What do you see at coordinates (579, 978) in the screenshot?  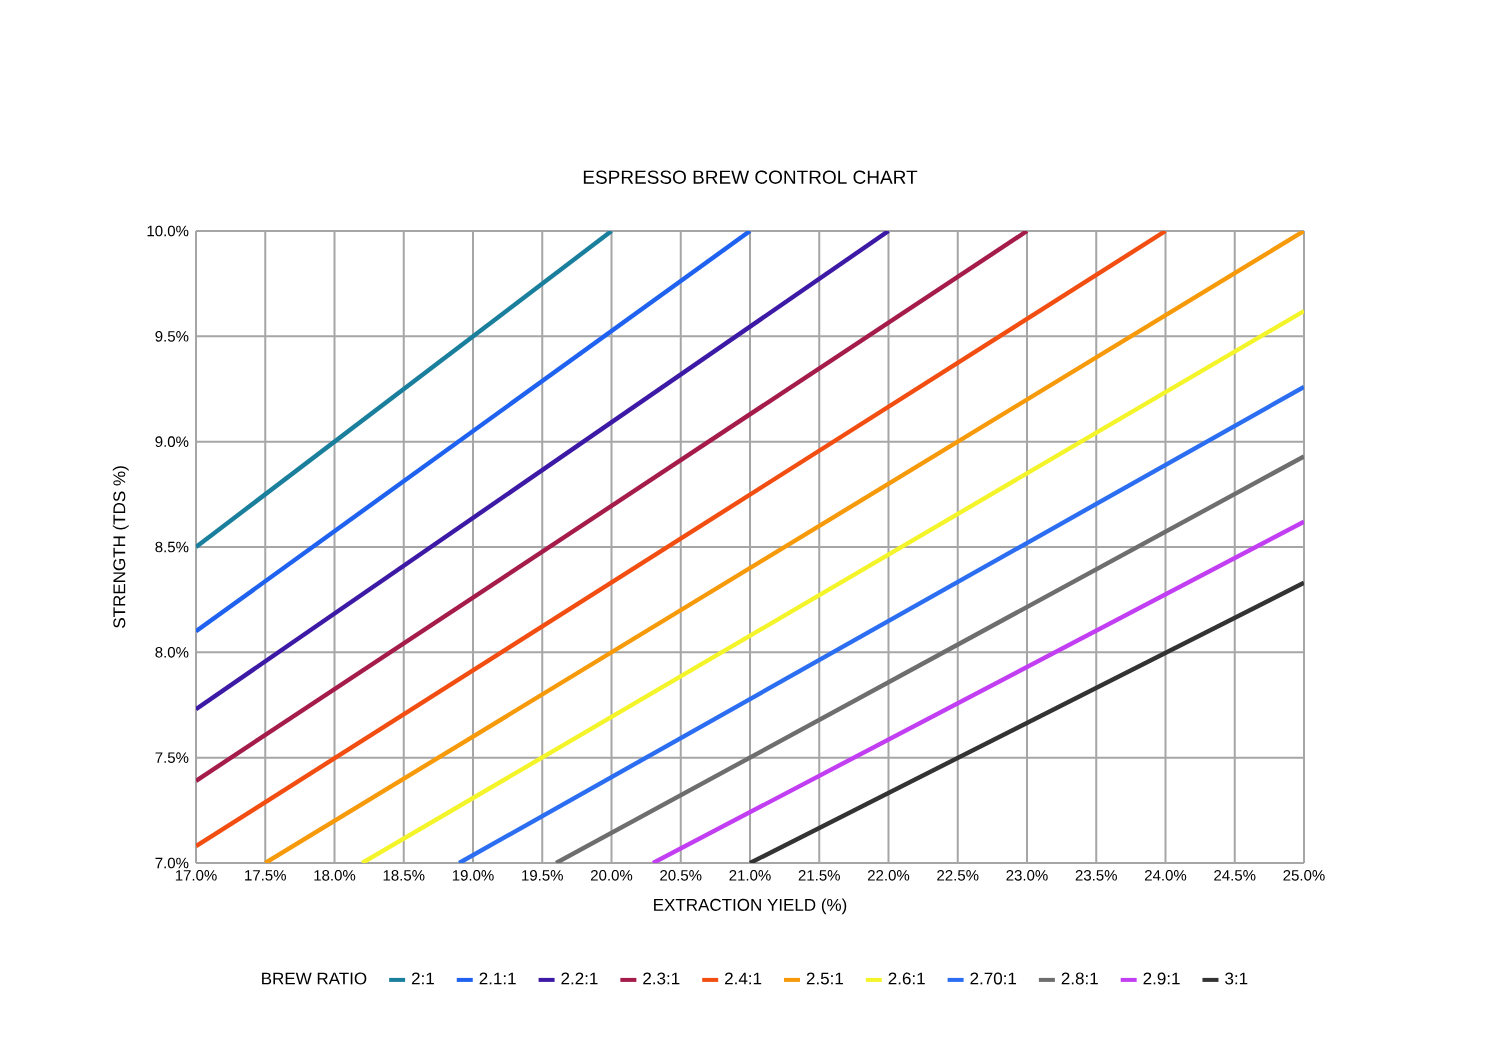 I see `legend-label: 2.2:1` at bounding box center [579, 978].